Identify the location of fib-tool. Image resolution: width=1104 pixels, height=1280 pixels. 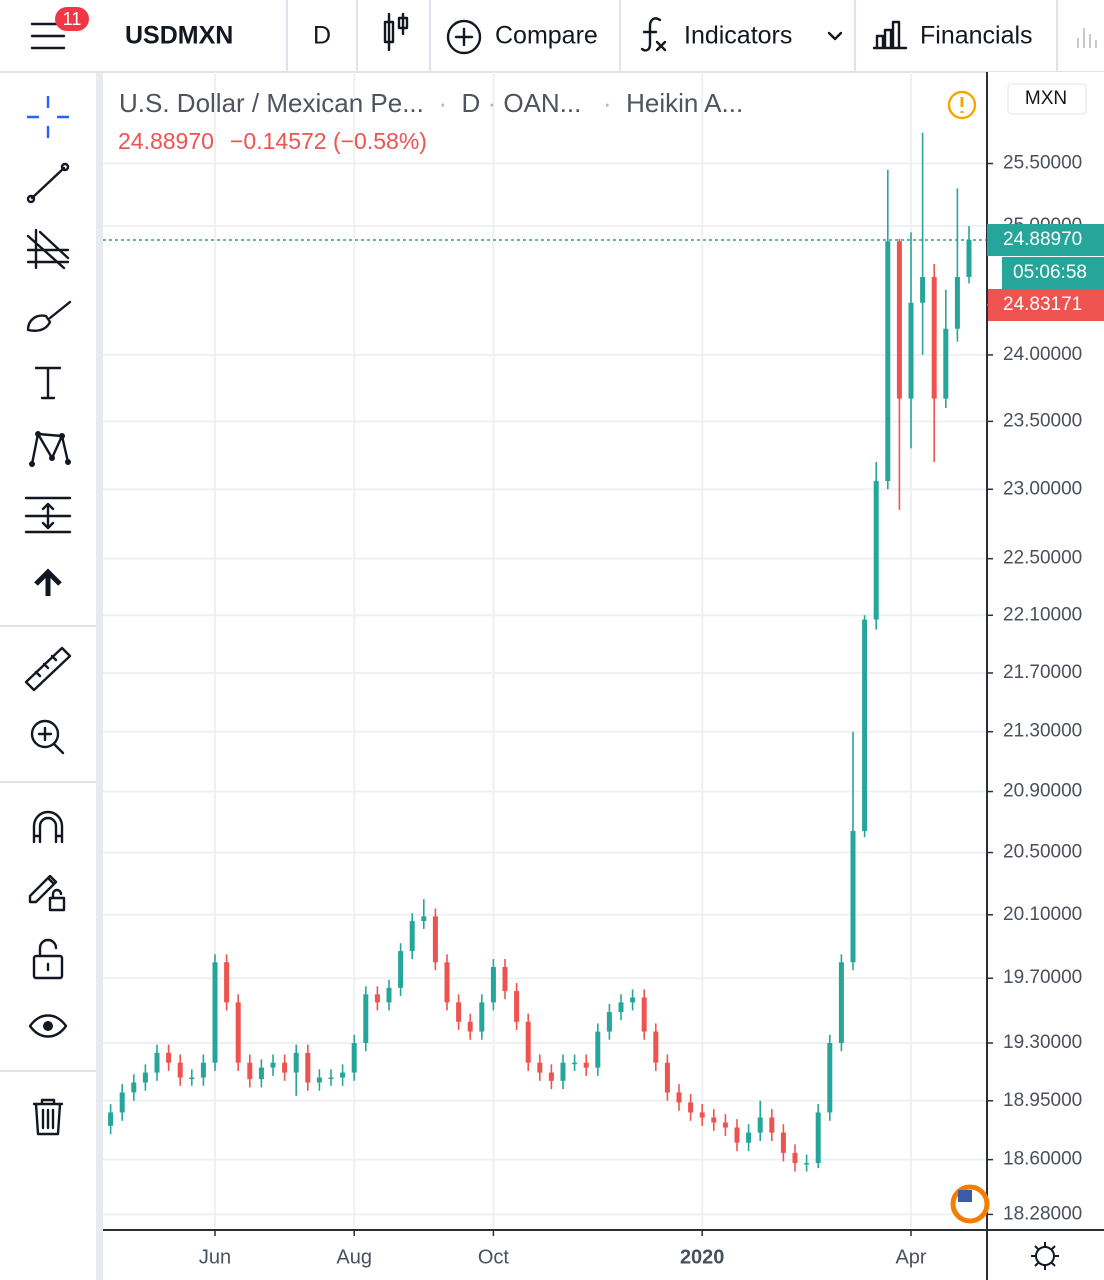
(48, 249).